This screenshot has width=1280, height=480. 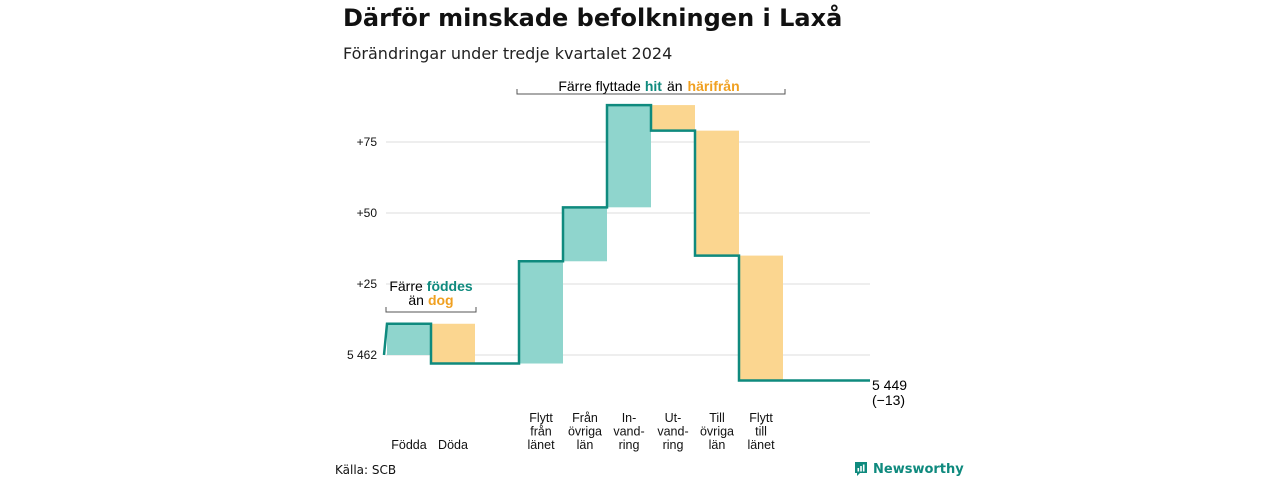 What do you see at coordinates (431, 286) in the screenshot?
I see `births-annotation-line1: Färre föddes` at bounding box center [431, 286].